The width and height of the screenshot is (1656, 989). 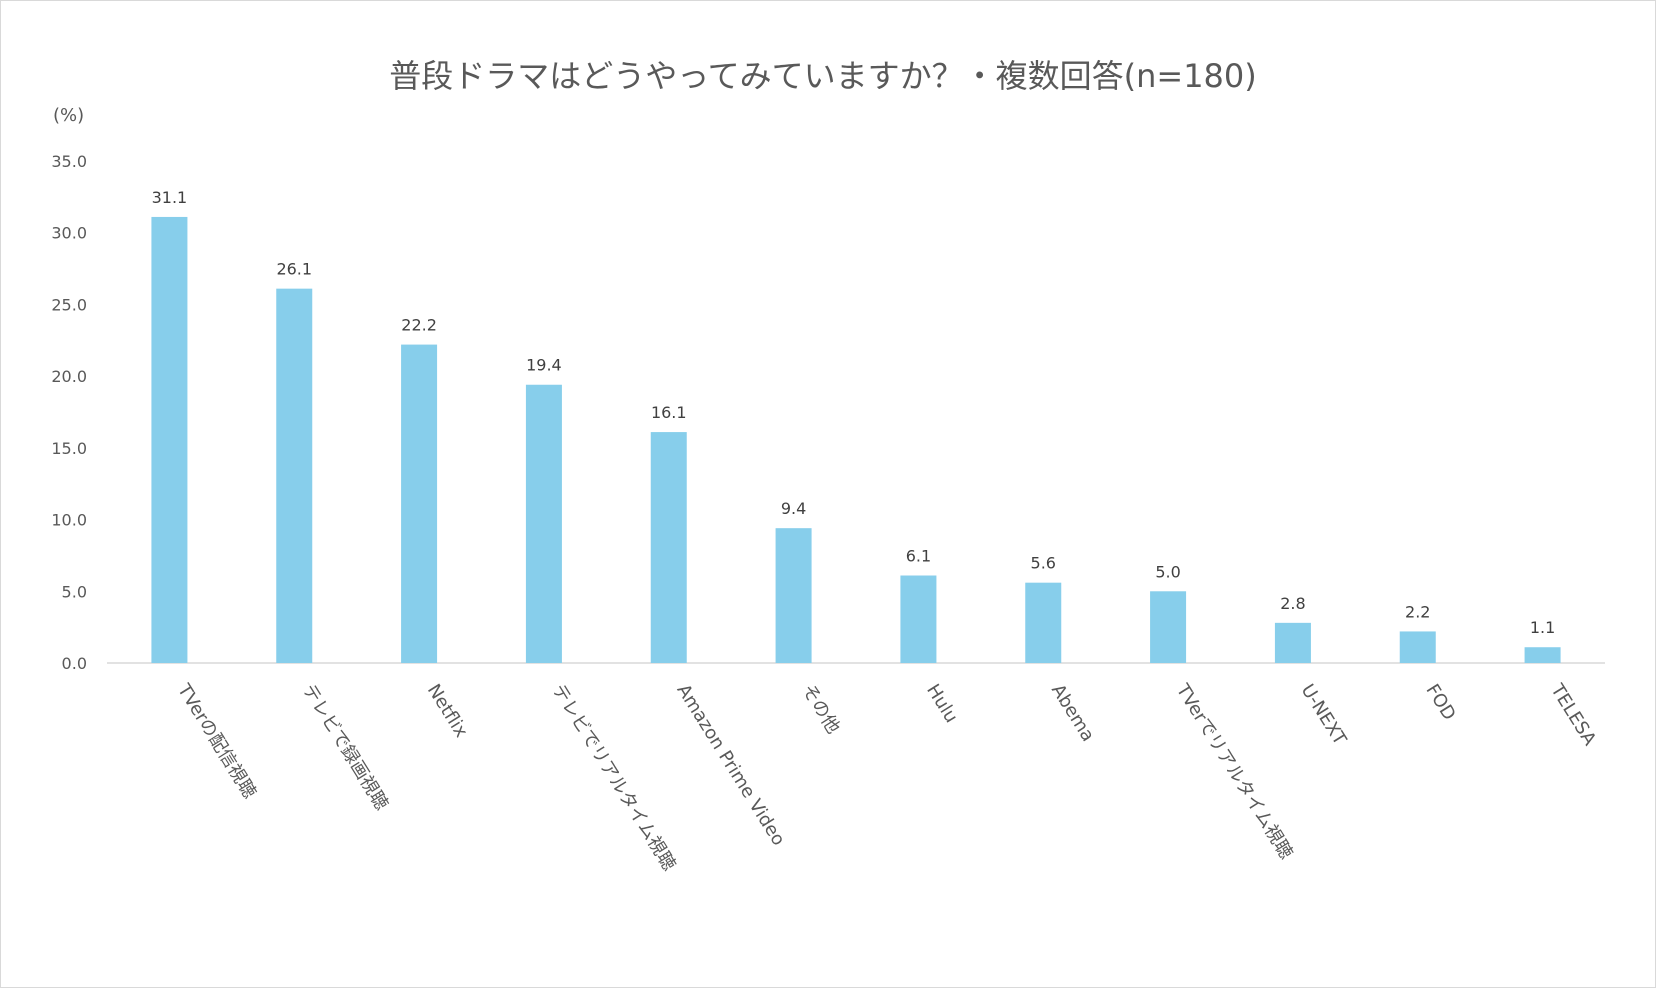 I want to click on y-tick-label: 10.0, so click(x=69, y=520).